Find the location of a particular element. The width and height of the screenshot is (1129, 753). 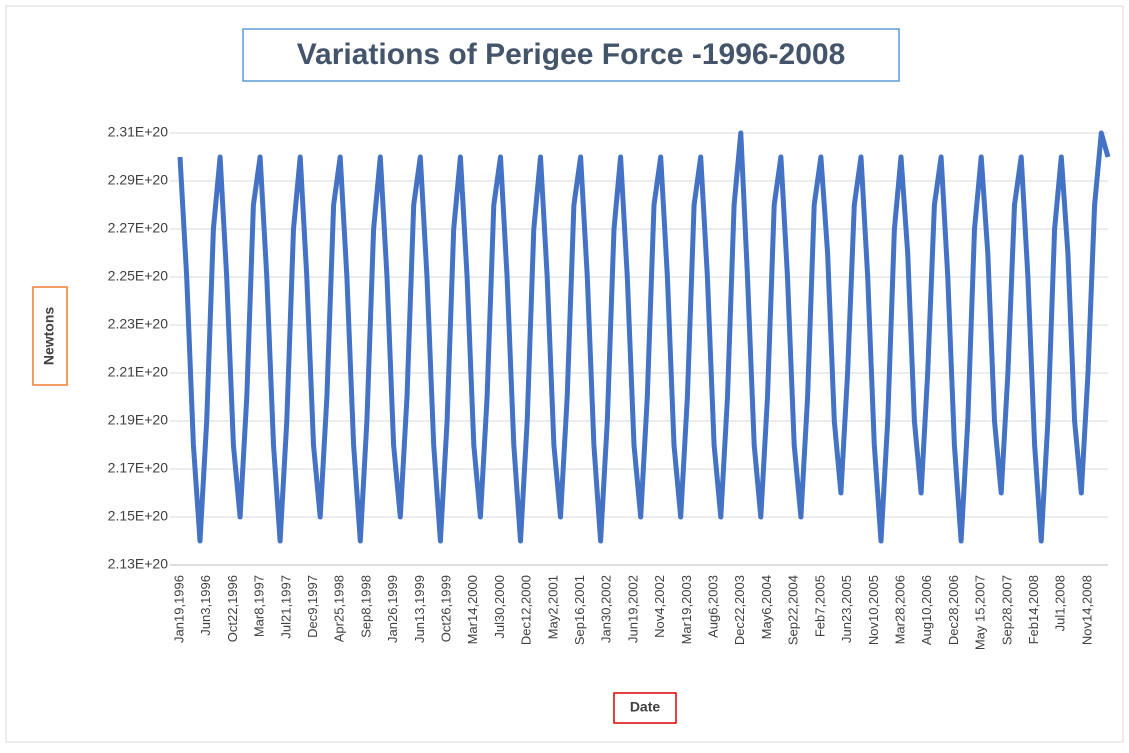

y-tick-label: 2.19E+20 is located at coordinates (138, 420).